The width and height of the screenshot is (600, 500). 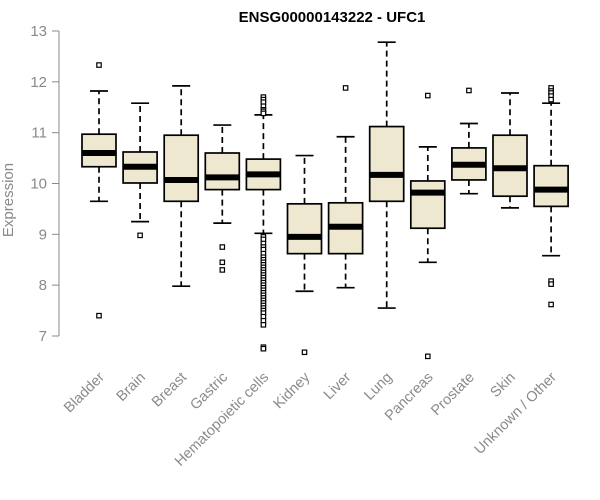 What do you see at coordinates (38, 31) in the screenshot?
I see `y-tick-label: 13` at bounding box center [38, 31].